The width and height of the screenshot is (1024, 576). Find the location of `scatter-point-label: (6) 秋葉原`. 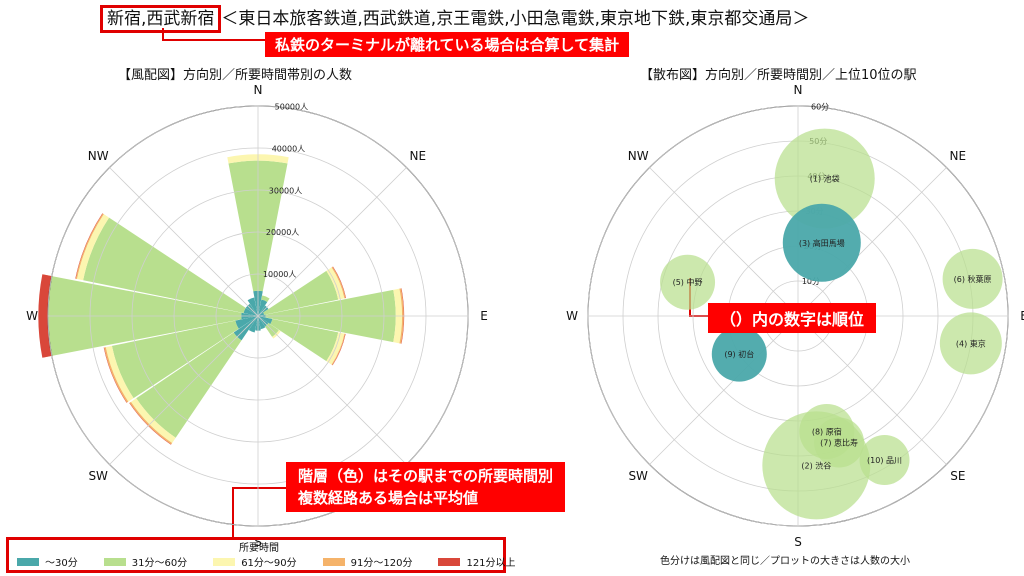

scatter-point-label: (6) 秋葉原 is located at coordinates (973, 279).